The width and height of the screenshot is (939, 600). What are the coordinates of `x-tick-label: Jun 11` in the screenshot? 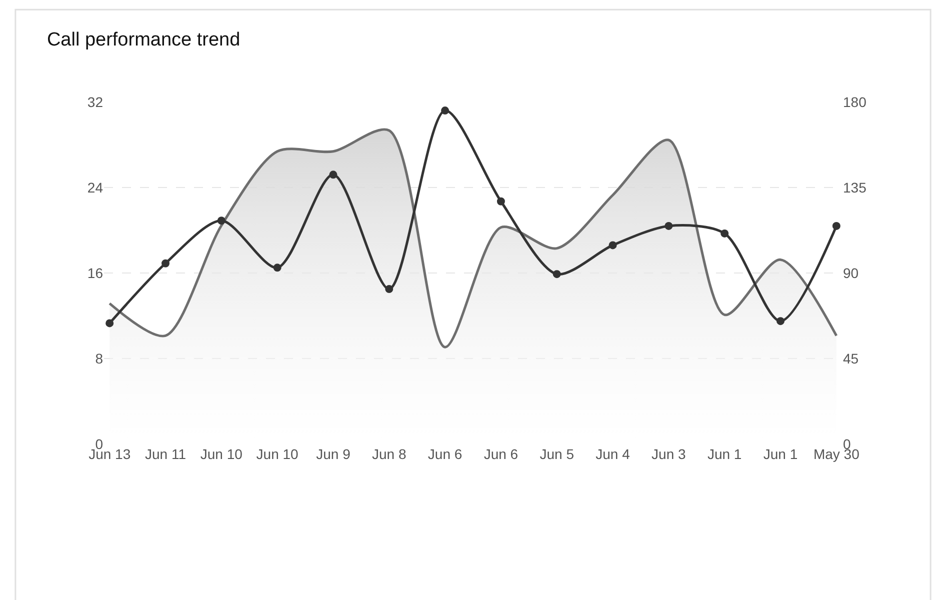 It's located at (165, 454).